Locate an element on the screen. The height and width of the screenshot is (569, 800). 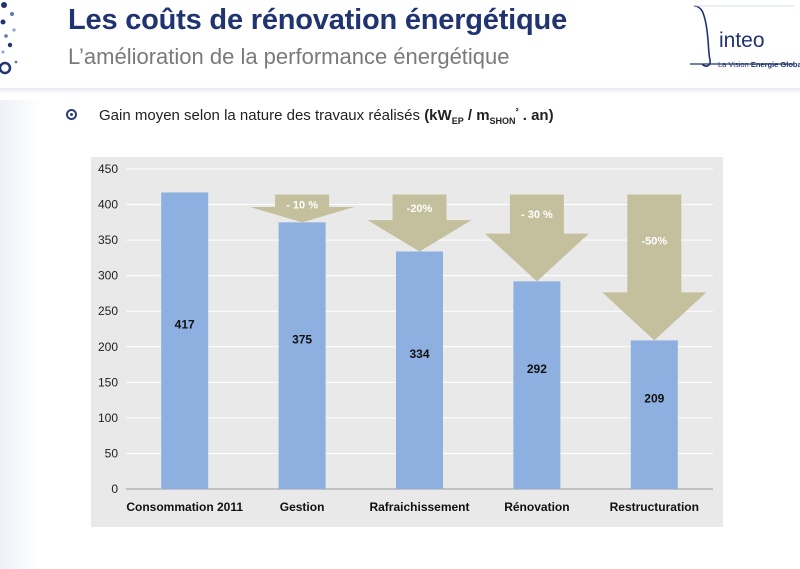
logo-wordmark: inteo is located at coordinates (742, 40).